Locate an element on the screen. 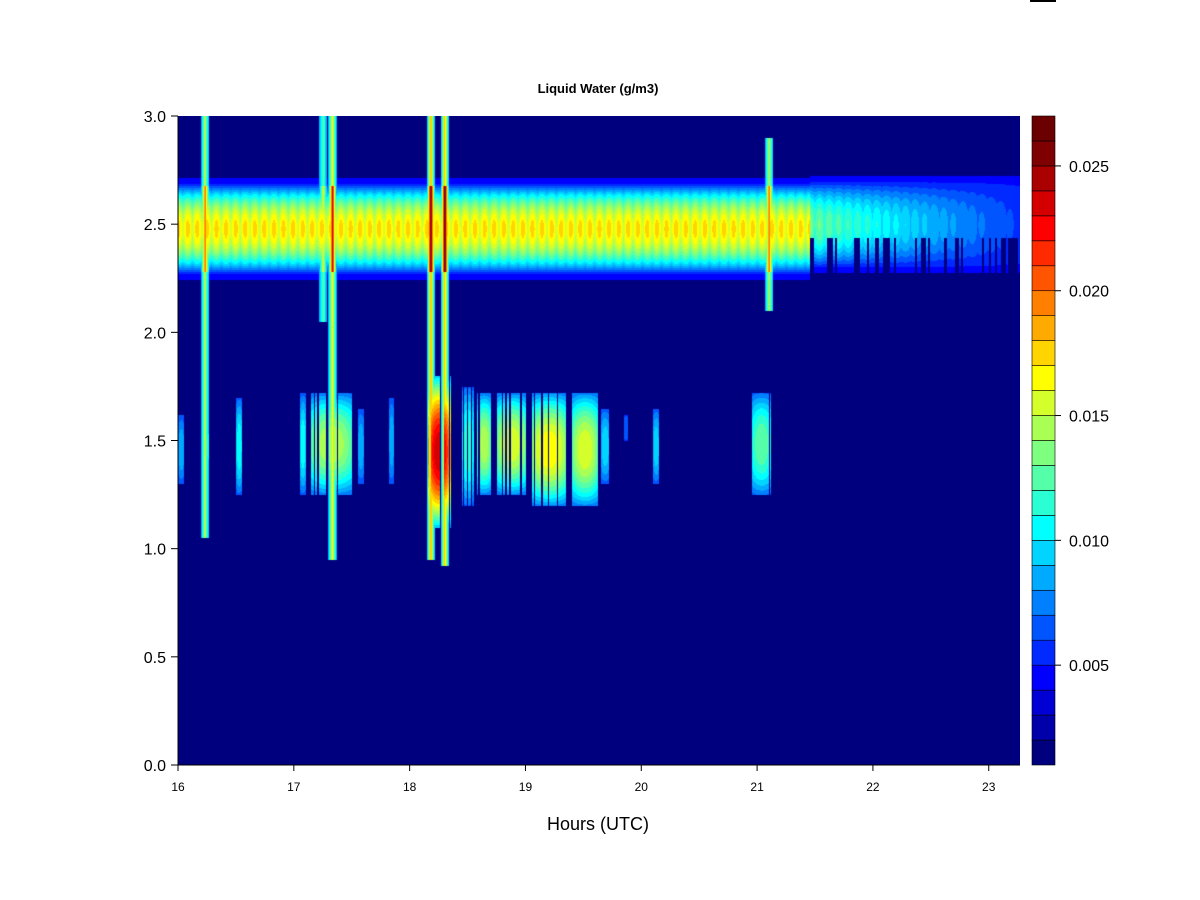  colorbar-tick-label: 0.015 is located at coordinates (1089, 417).